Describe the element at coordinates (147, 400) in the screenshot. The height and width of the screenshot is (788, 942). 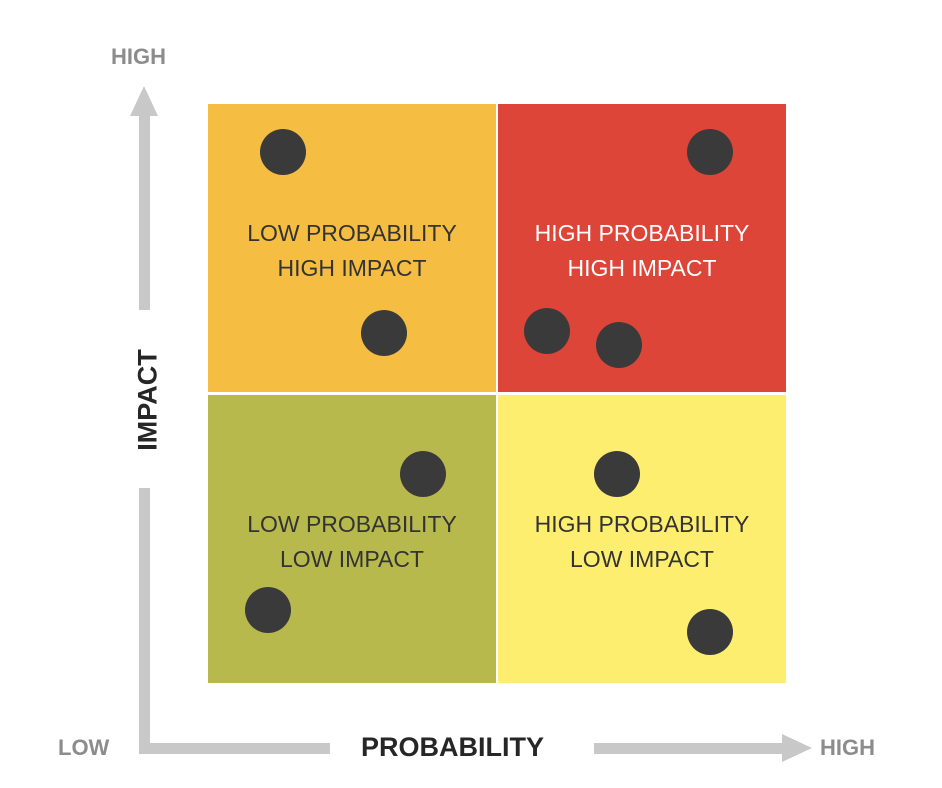
I see `y-axis-title: IMPACT` at that location.